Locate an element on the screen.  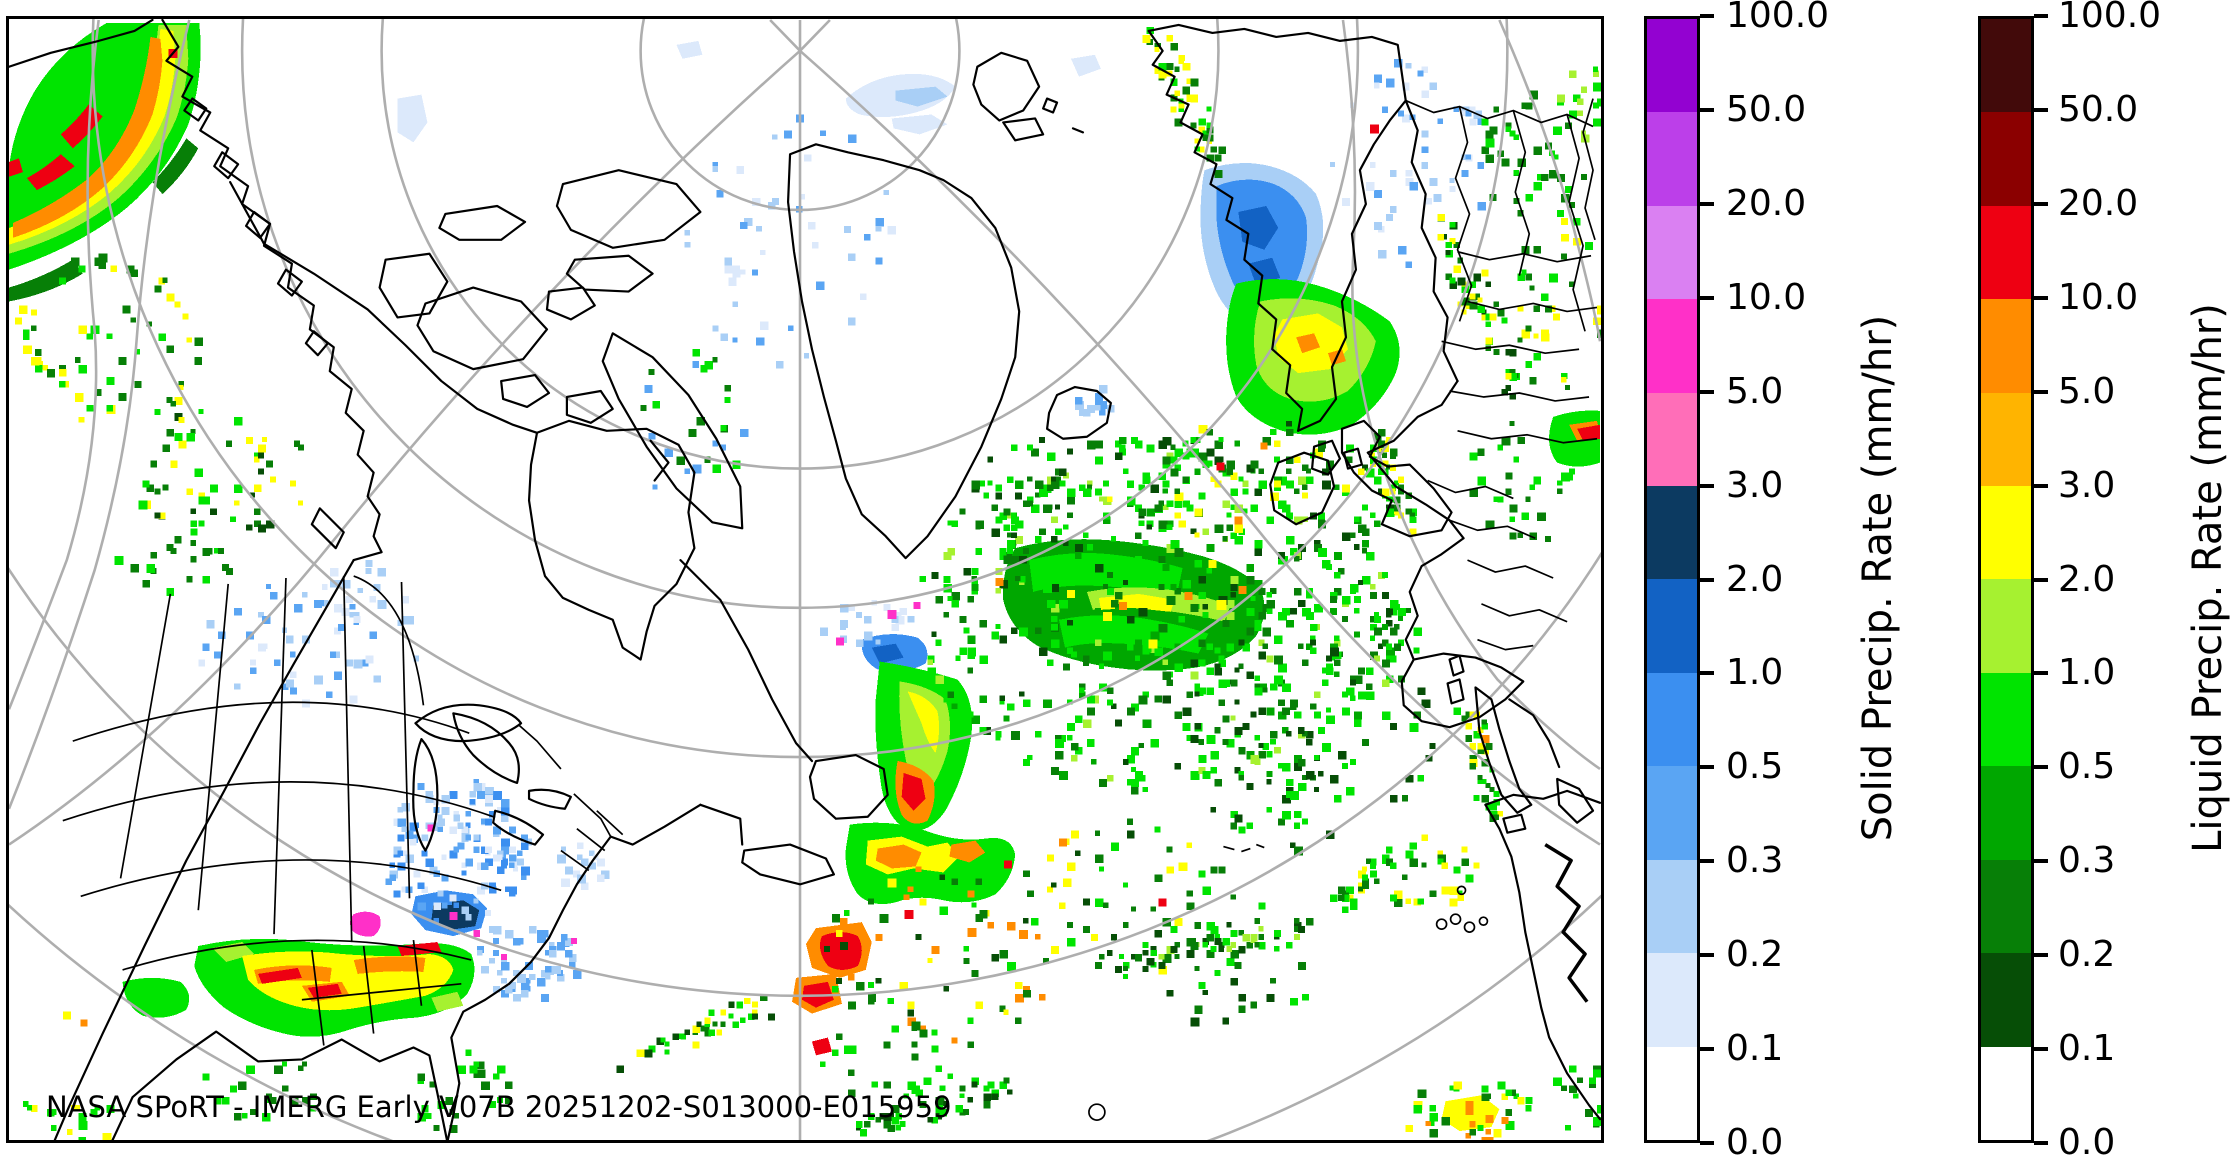
liquid-colorbar-title: Liquid Precip. Rate (mm/hr) is located at coordinates (2208, 578).